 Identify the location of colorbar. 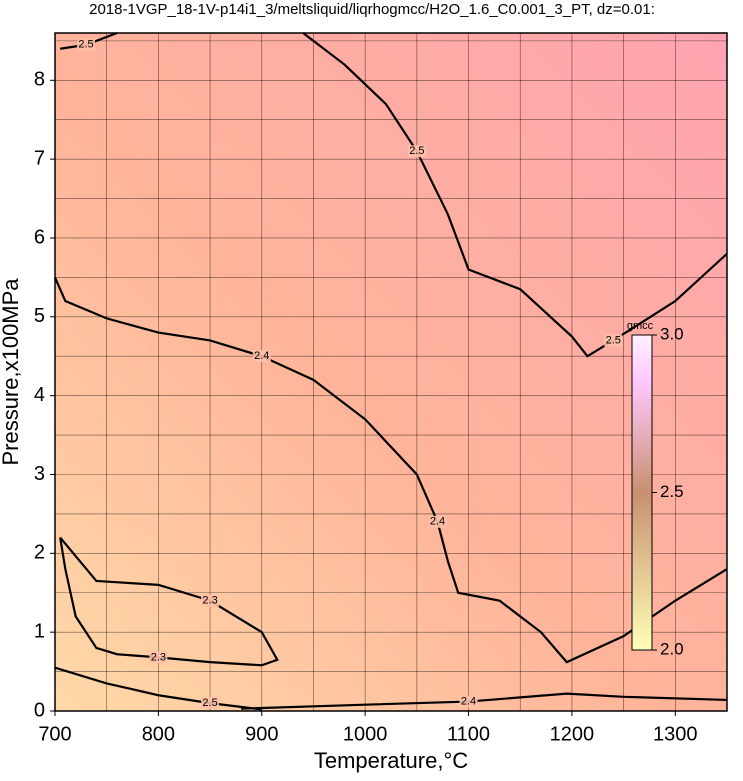
(642, 492).